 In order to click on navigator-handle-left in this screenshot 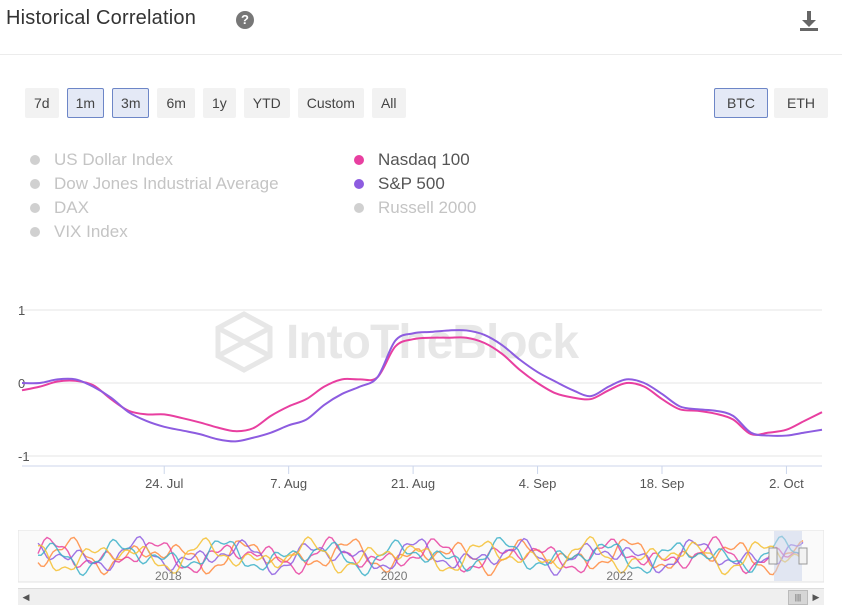, I will do `click(773, 556)`.